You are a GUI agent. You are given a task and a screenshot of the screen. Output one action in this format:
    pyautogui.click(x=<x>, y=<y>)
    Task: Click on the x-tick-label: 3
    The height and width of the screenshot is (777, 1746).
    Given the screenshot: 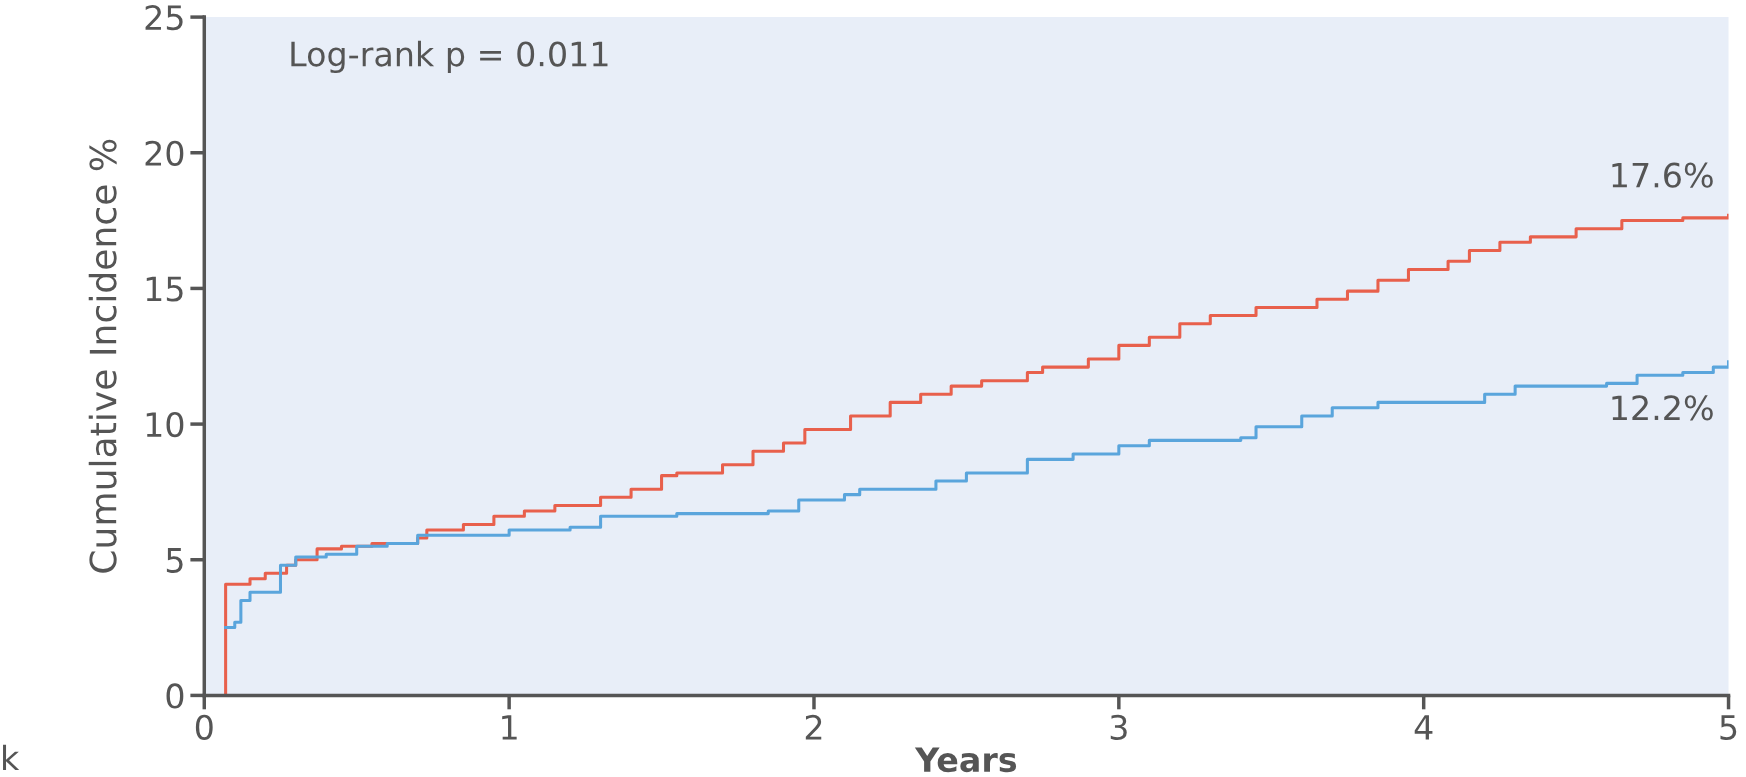 What is the action you would take?
    pyautogui.click(x=1118, y=727)
    